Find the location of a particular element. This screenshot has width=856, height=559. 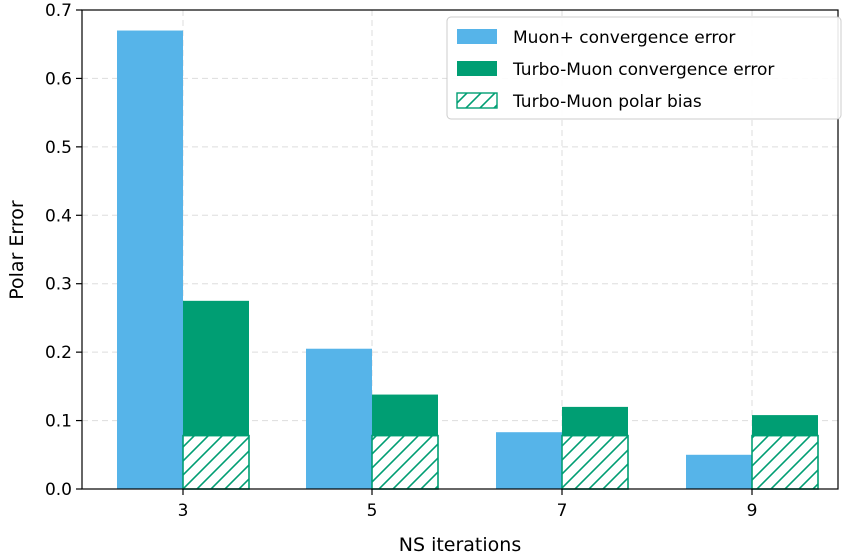

x-tick-label: 9 is located at coordinates (752, 511).